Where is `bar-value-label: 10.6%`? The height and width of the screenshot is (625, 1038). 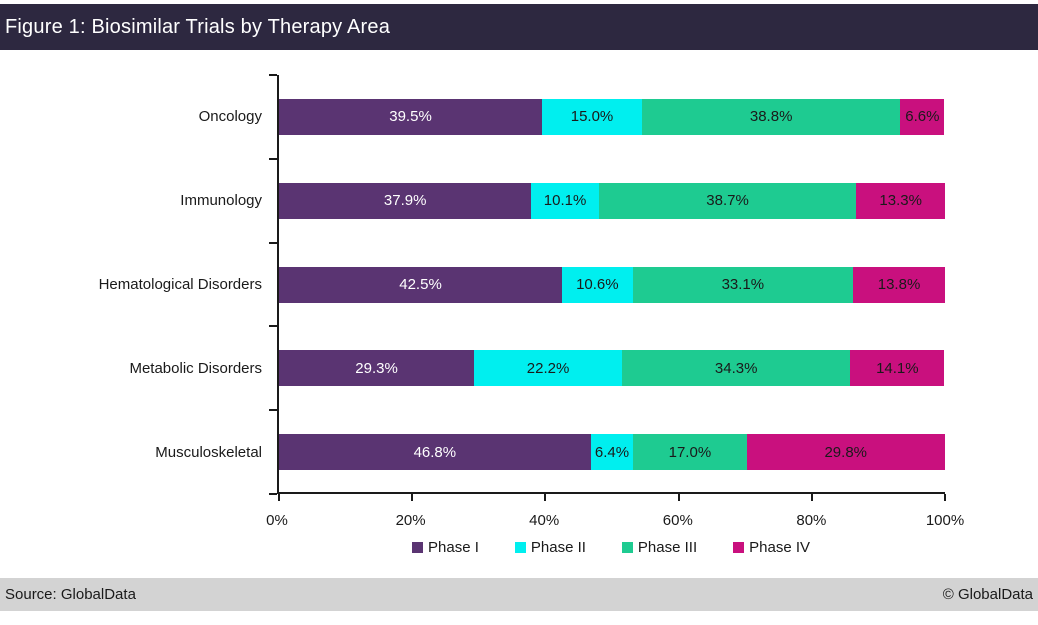 bar-value-label: 10.6% is located at coordinates (597, 284).